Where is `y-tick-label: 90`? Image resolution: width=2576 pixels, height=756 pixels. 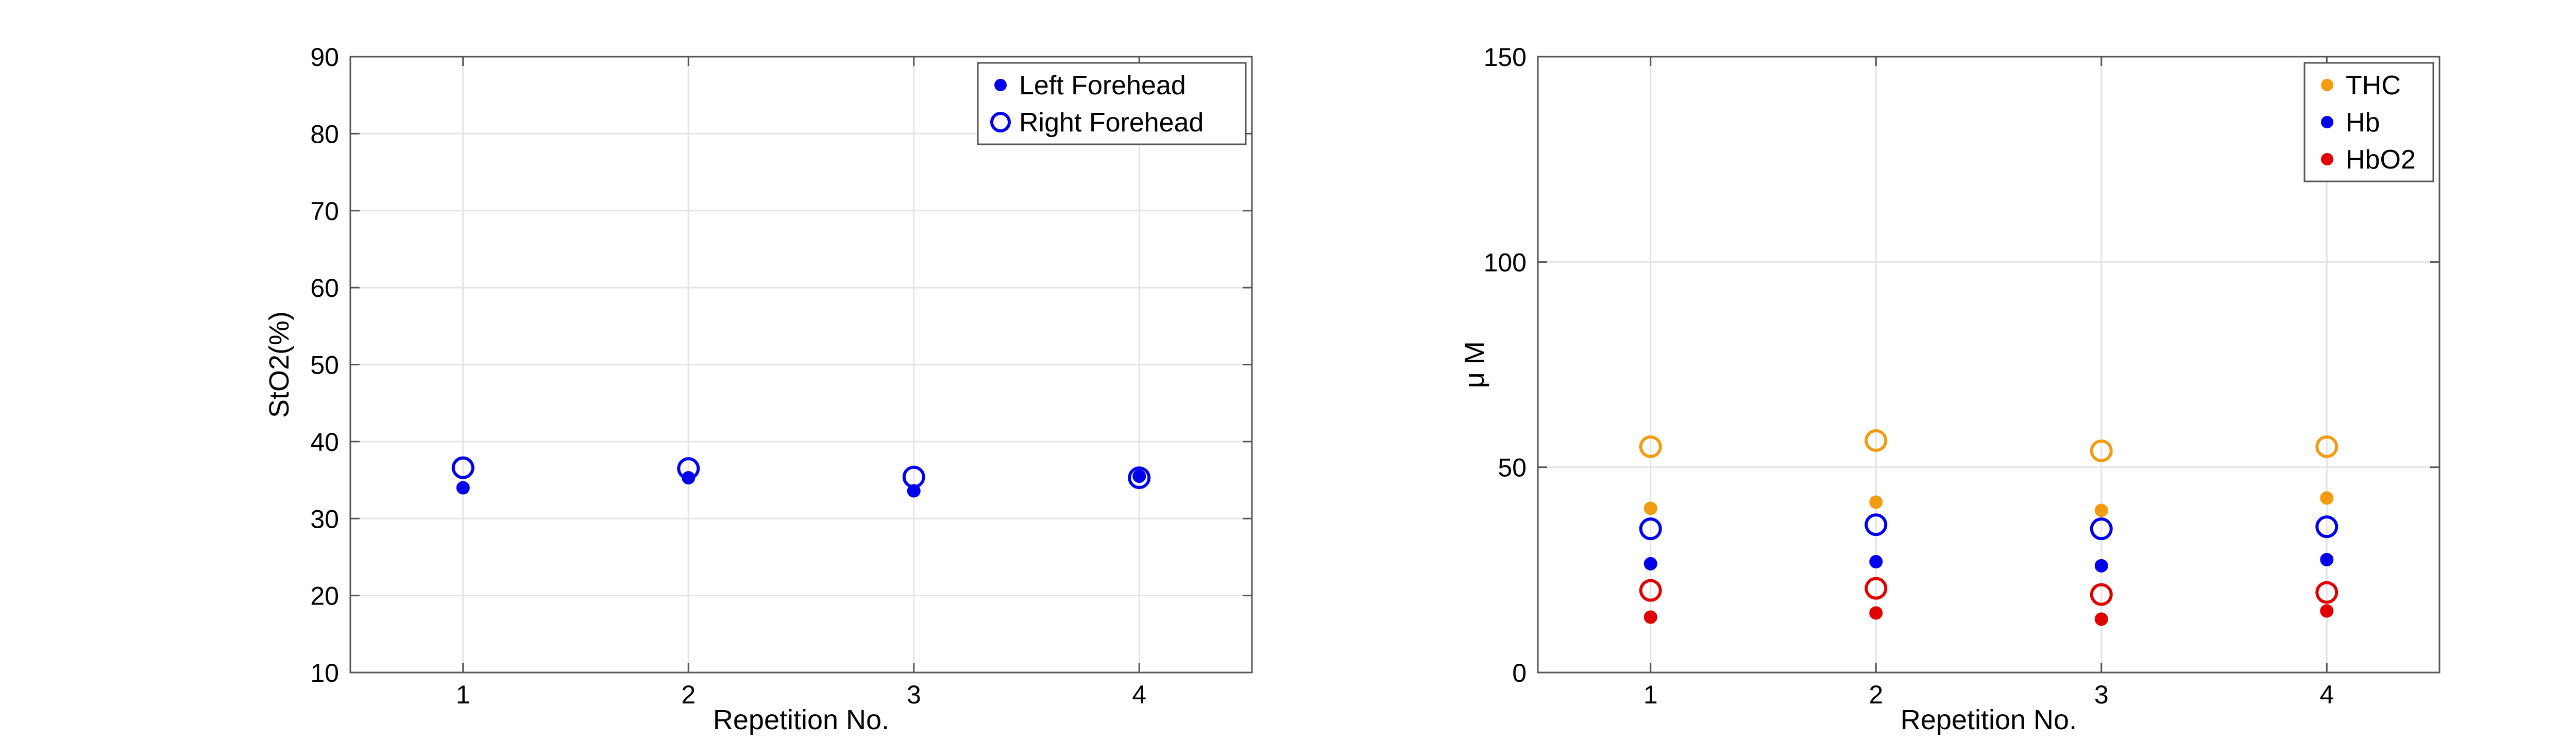 y-tick-label: 90 is located at coordinates (324, 57).